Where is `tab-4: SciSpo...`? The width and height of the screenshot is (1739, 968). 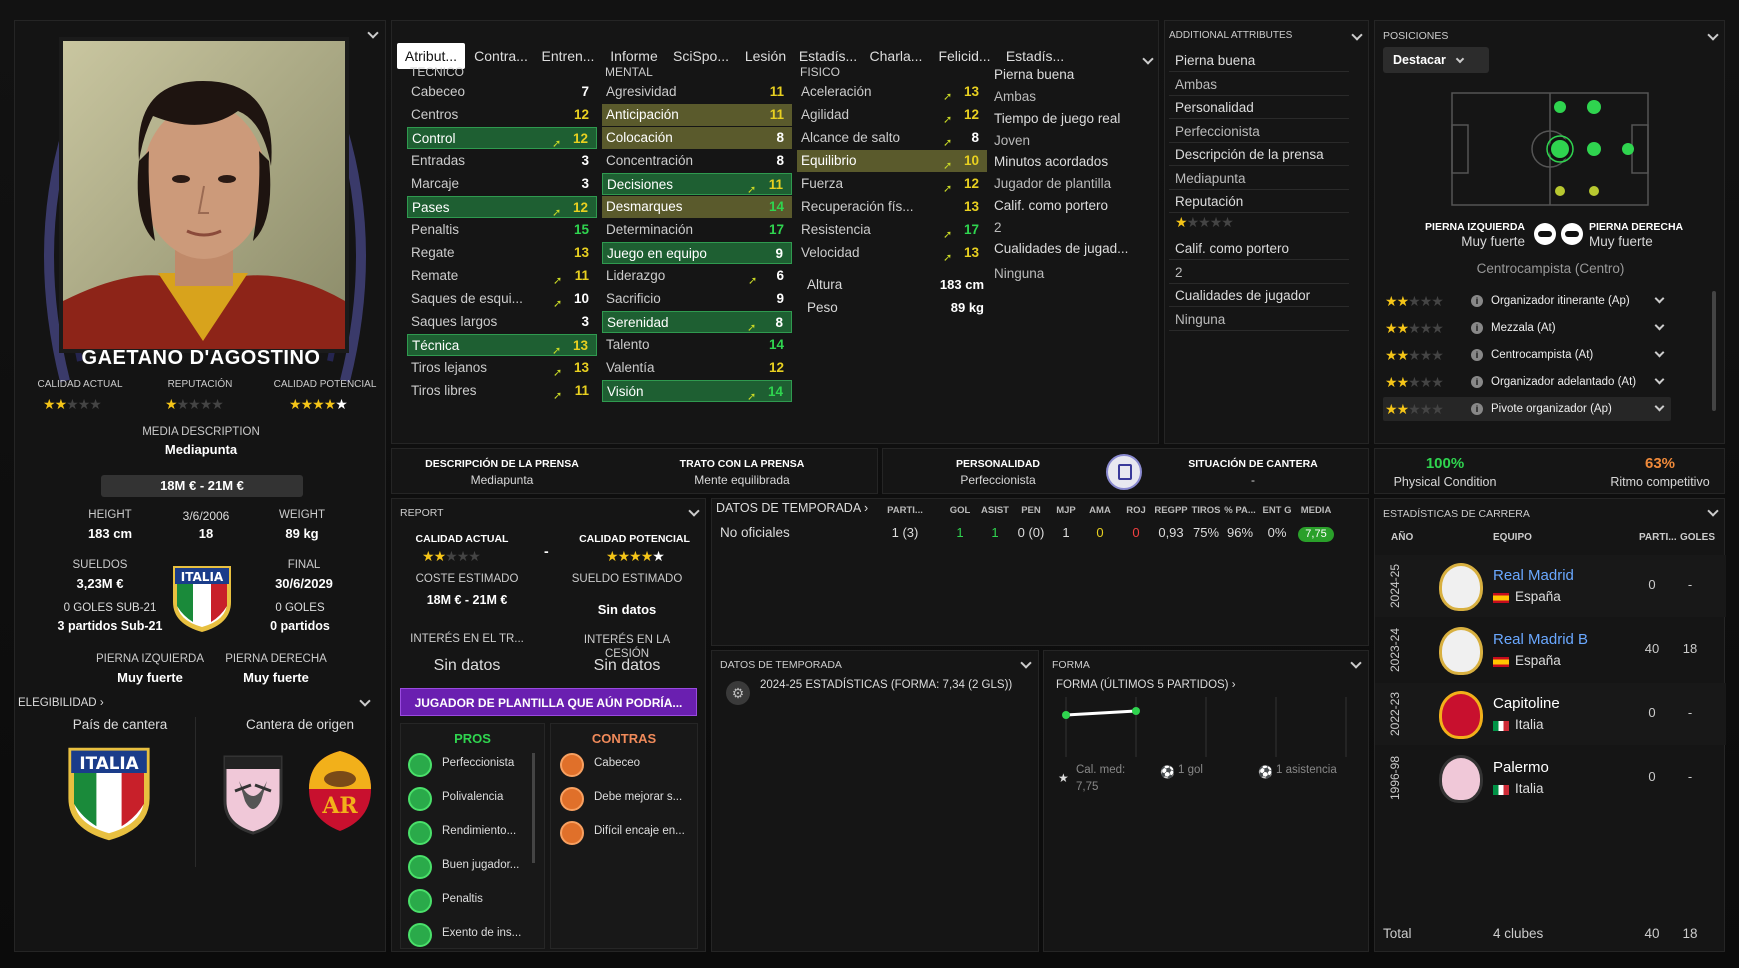 tab-4: SciSpo... is located at coordinates (701, 56).